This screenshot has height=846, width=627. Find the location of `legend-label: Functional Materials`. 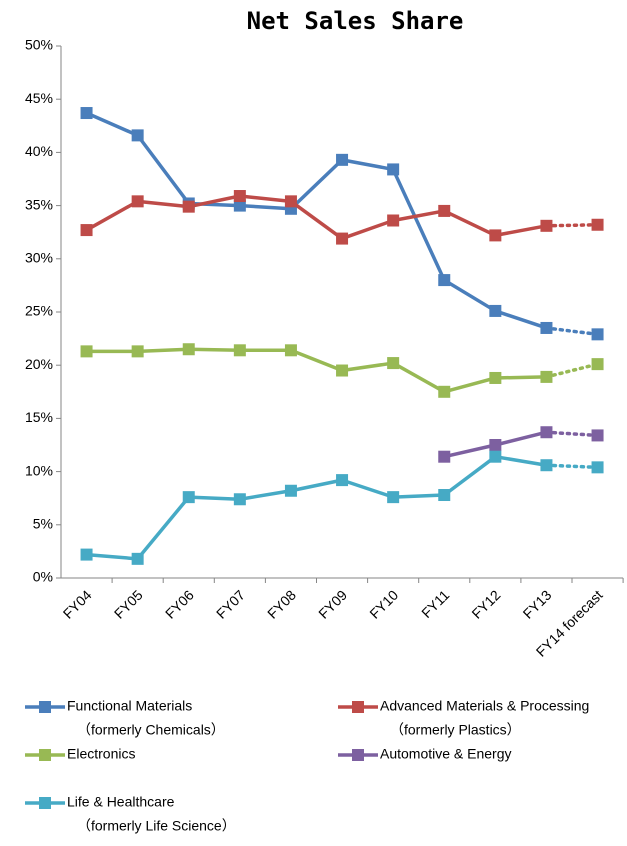

legend-label: Functional Materials is located at coordinates (129, 706).